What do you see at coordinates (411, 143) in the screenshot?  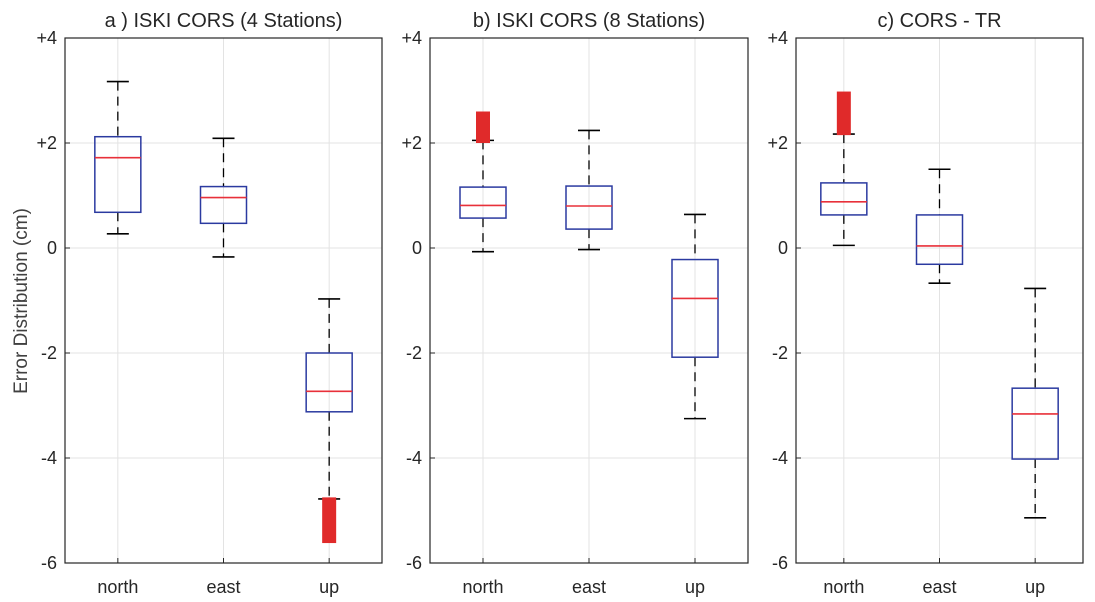 I see `panel-2-y-tick-label: +2` at bounding box center [411, 143].